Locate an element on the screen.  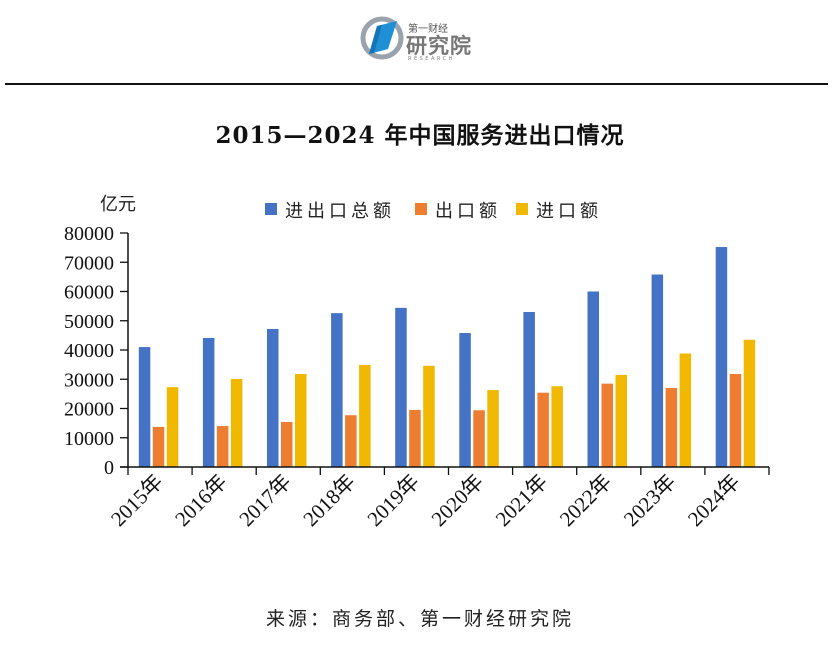
y-tick-label: 60000 is located at coordinates (89, 293).